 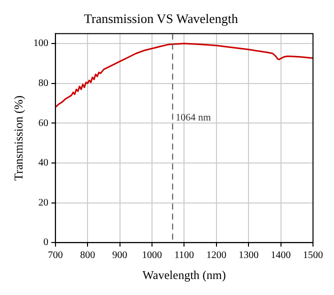 What do you see at coordinates (88, 256) in the screenshot?
I see `x-tick-label: 800` at bounding box center [88, 256].